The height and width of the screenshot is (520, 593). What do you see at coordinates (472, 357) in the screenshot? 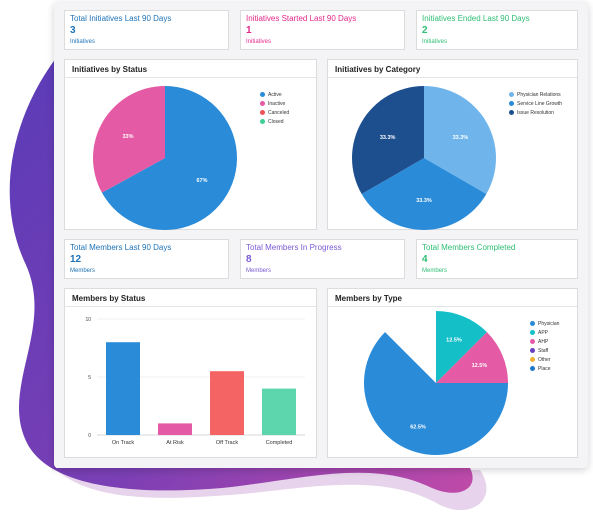
I see `pie-slice-ahp` at bounding box center [472, 357].